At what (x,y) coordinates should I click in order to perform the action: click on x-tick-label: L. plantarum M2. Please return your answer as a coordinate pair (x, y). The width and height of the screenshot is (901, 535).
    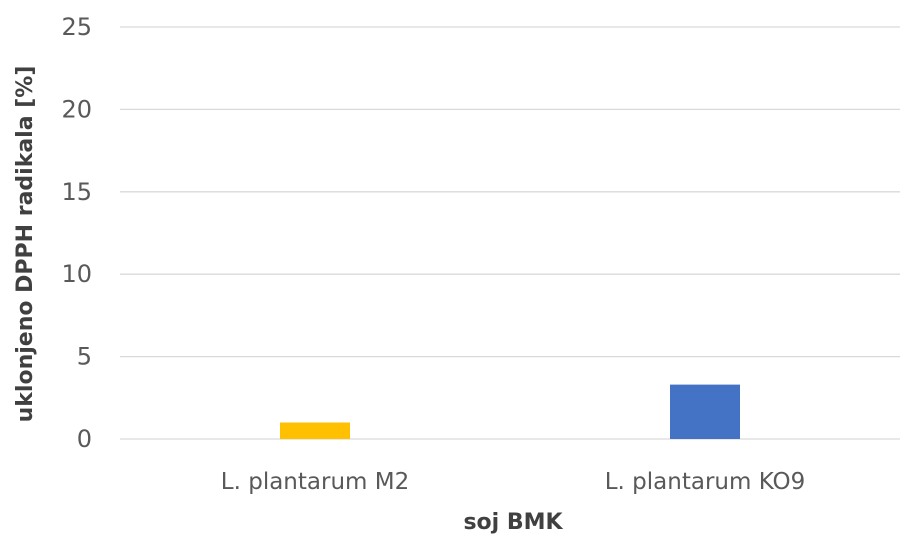
    Looking at the image, I should click on (315, 482).